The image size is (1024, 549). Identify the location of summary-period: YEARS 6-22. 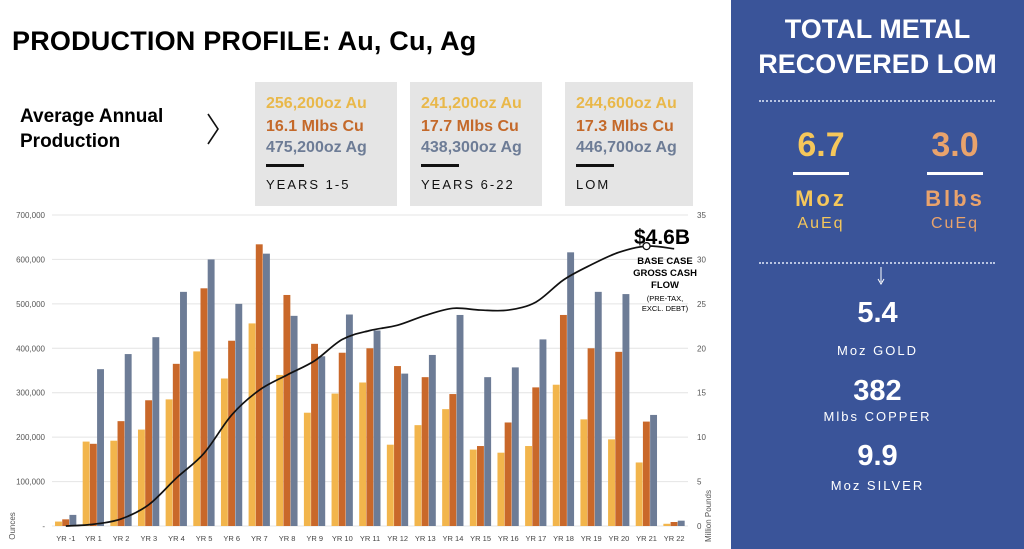
(468, 184).